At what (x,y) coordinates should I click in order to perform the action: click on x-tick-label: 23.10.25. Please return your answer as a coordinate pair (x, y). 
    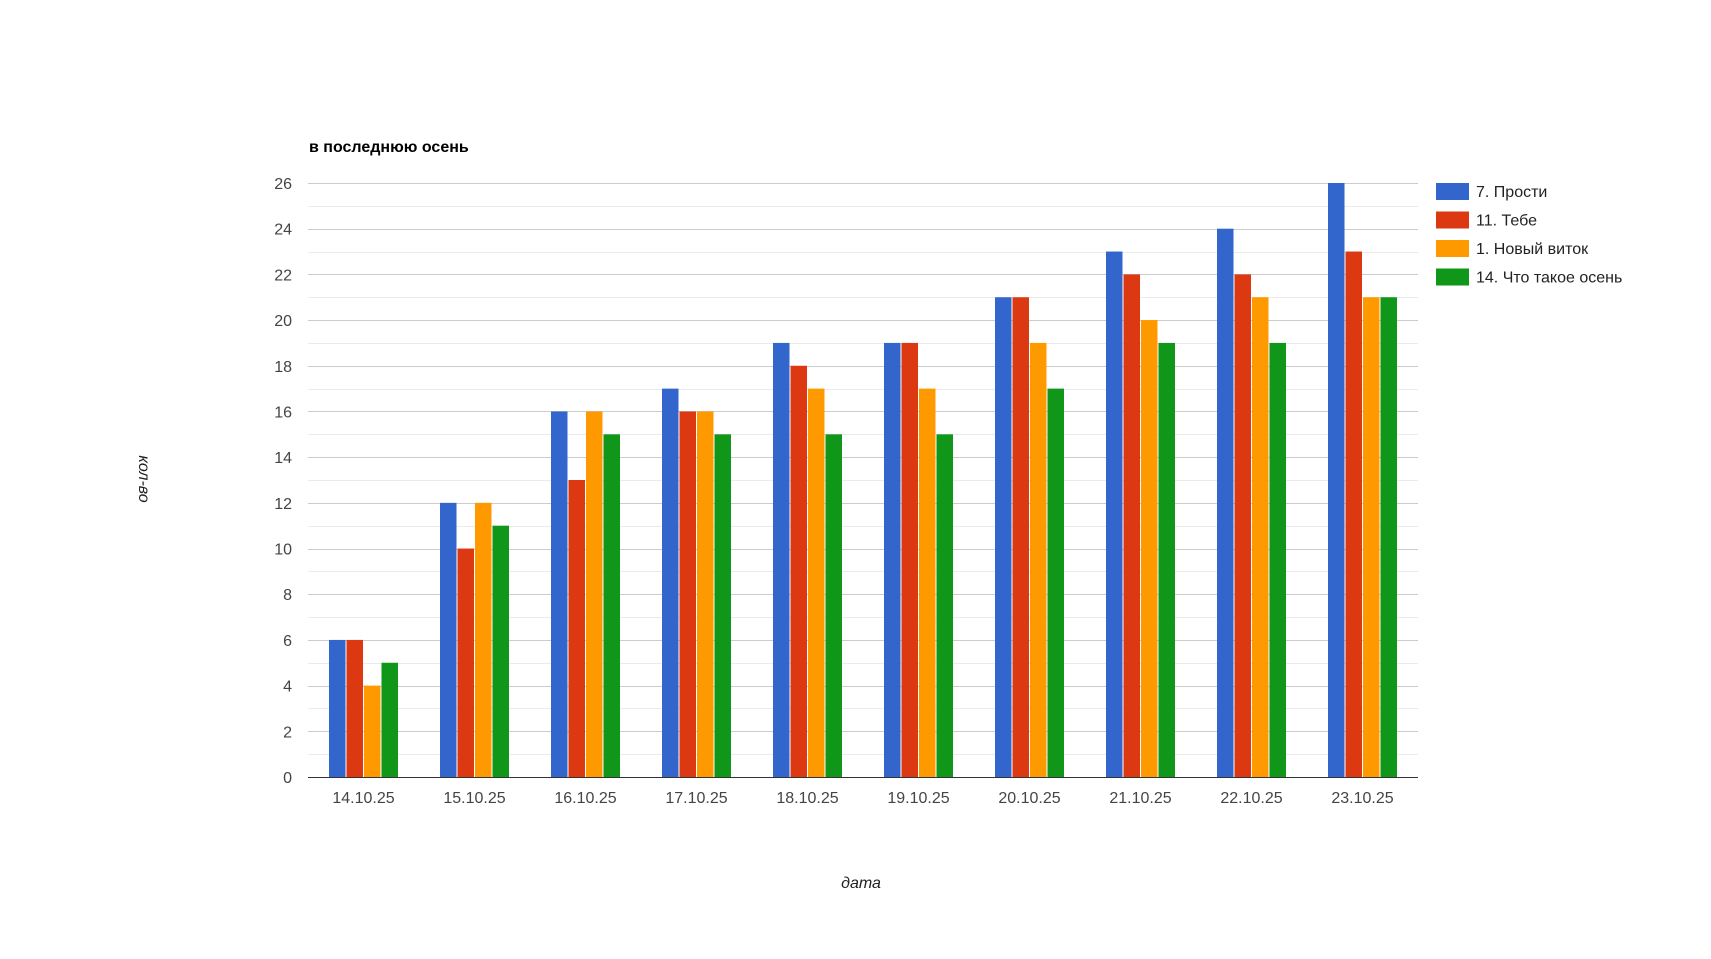
    Looking at the image, I should click on (1362, 798).